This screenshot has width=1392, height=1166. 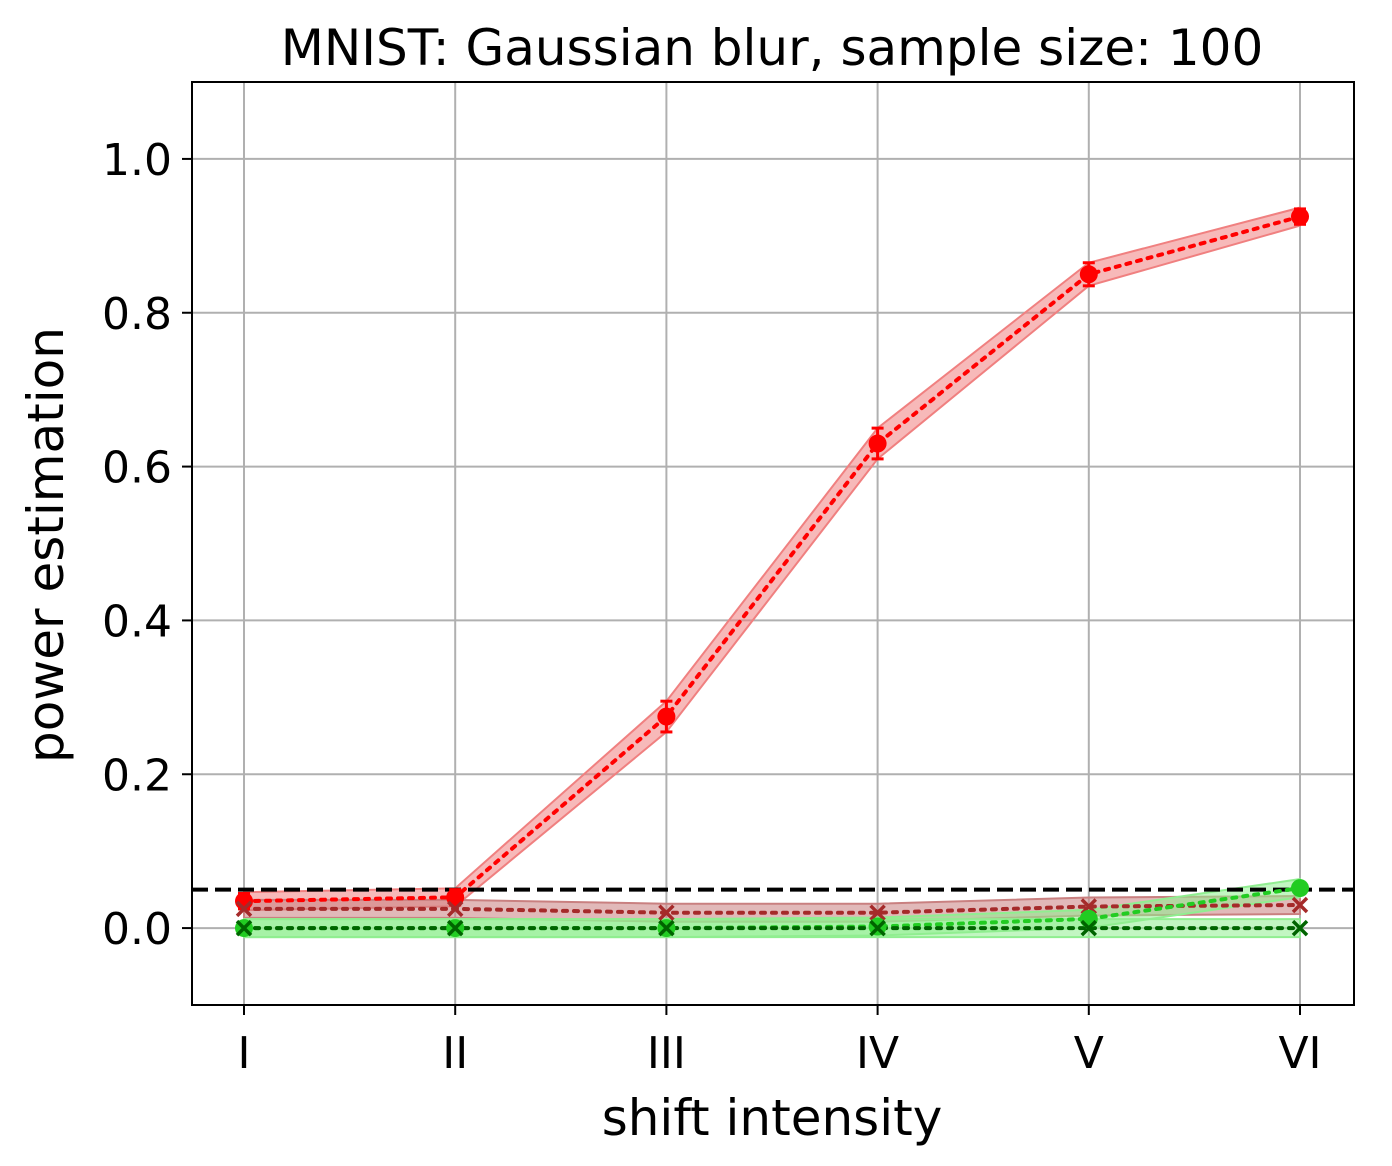 I want to click on y-tick-label: 0.8, so click(x=137, y=314).